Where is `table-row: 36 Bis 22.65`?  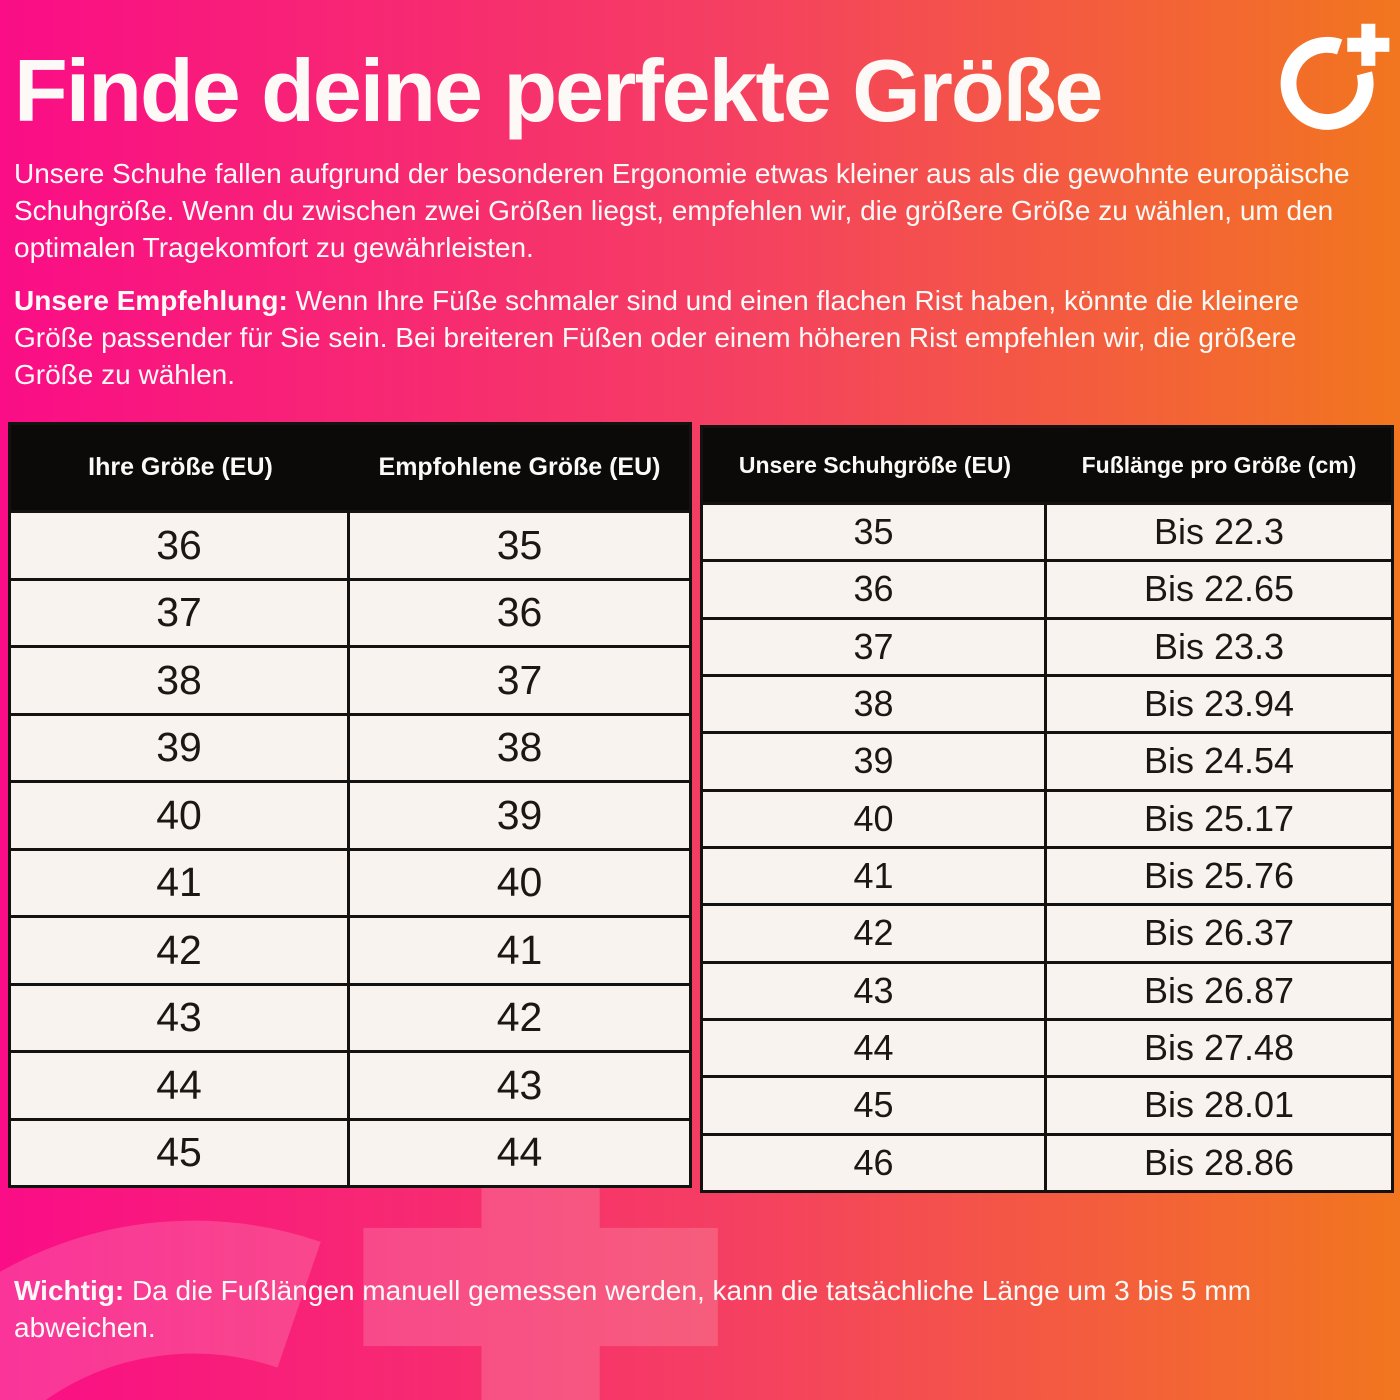 table-row: 36 Bis 22.65 is located at coordinates (1047, 588).